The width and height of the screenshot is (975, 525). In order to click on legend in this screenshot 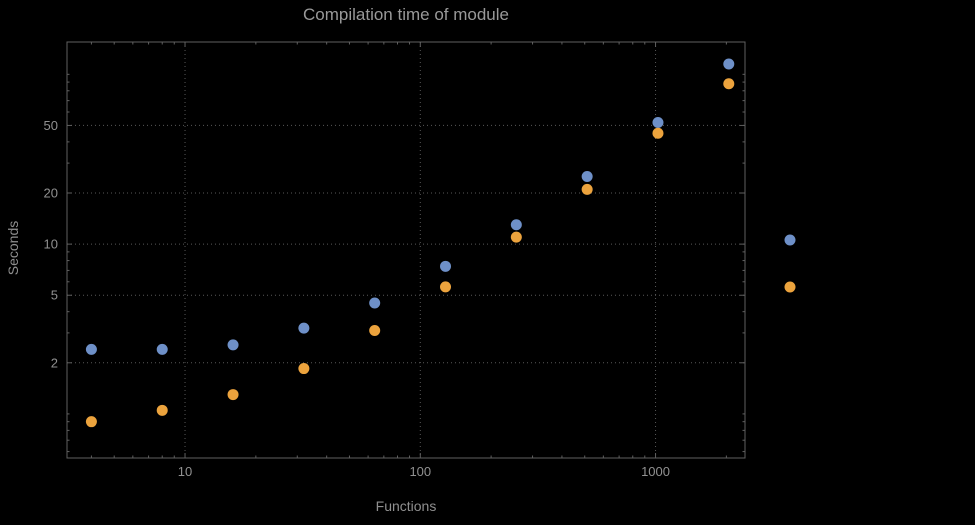, I will do `click(790, 263)`.